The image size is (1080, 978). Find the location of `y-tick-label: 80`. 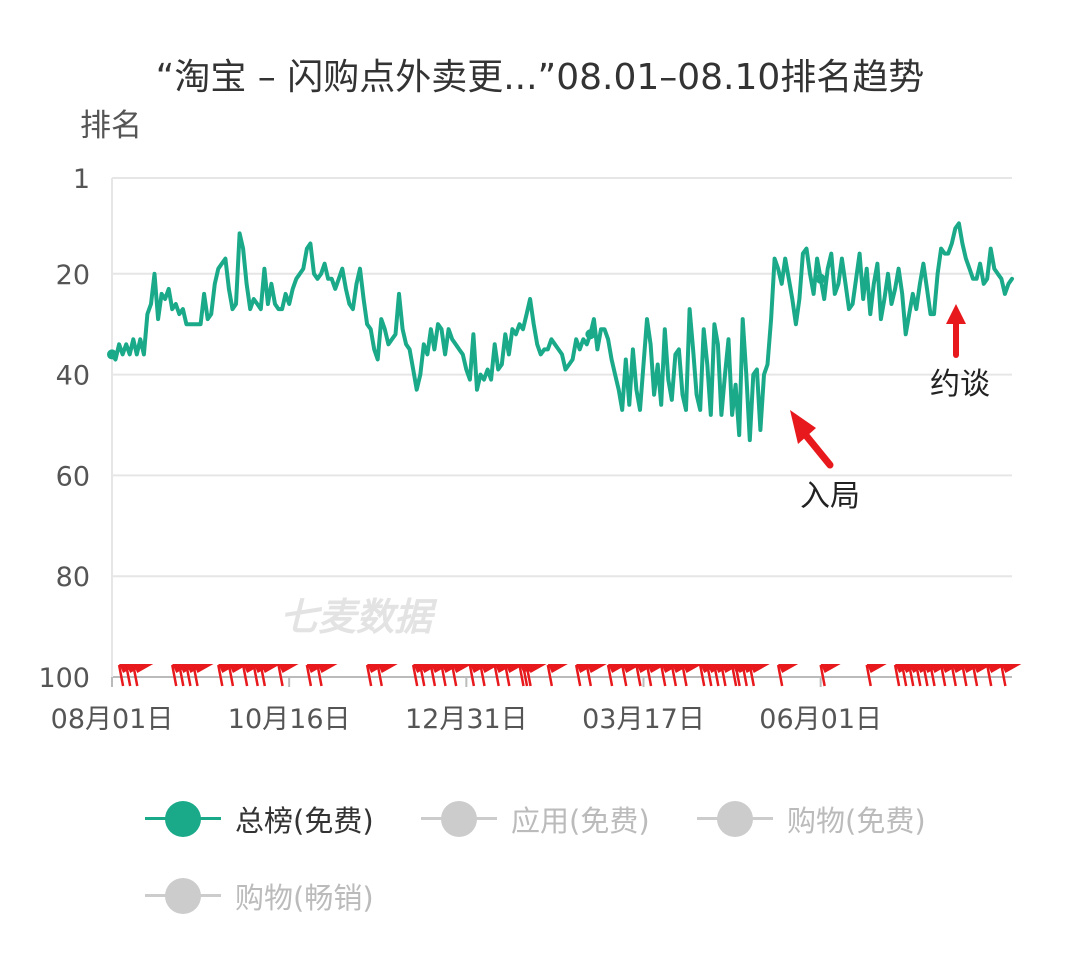

y-tick-label: 80 is located at coordinates (73, 577).